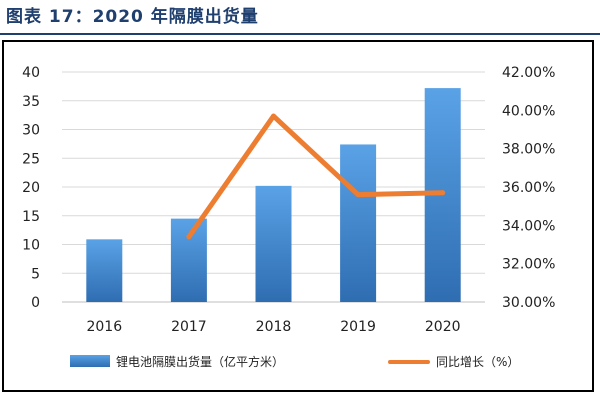 The image size is (600, 400). I want to click on growth-line, so click(316, 176).